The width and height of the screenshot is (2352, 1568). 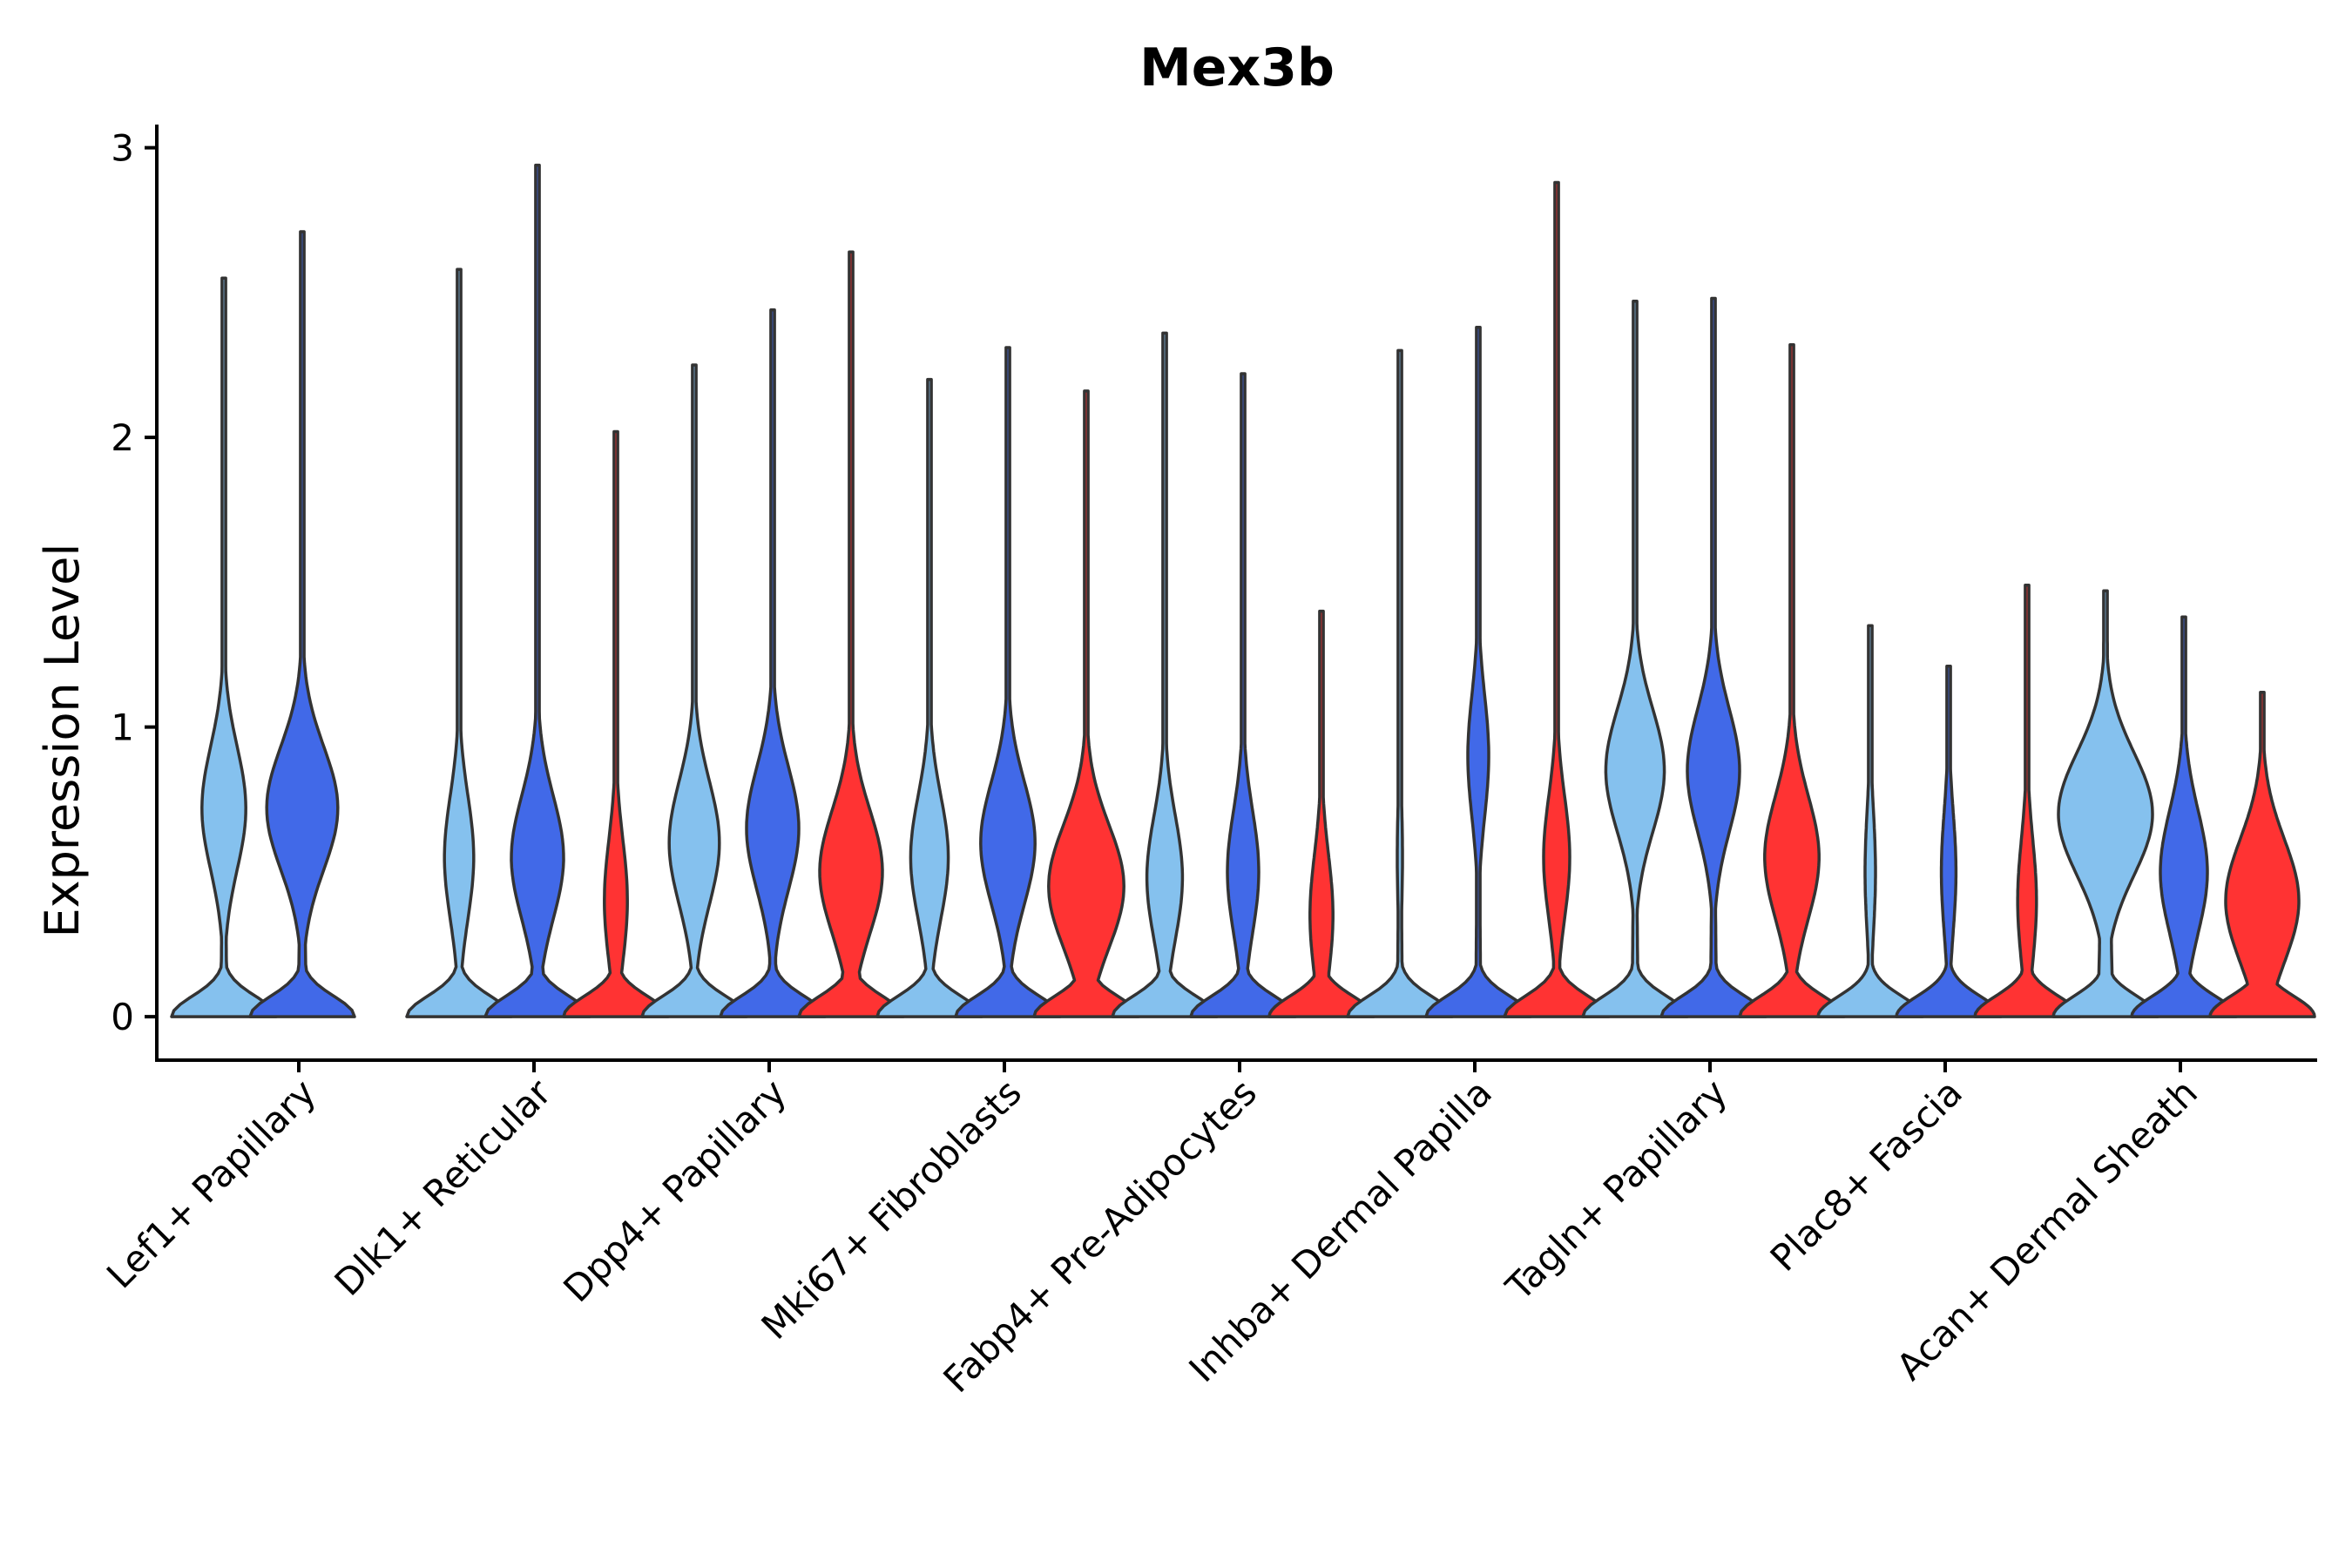 What do you see at coordinates (1866, 1175) in the screenshot?
I see `x-tick-label: Plac8+ Fascia` at bounding box center [1866, 1175].